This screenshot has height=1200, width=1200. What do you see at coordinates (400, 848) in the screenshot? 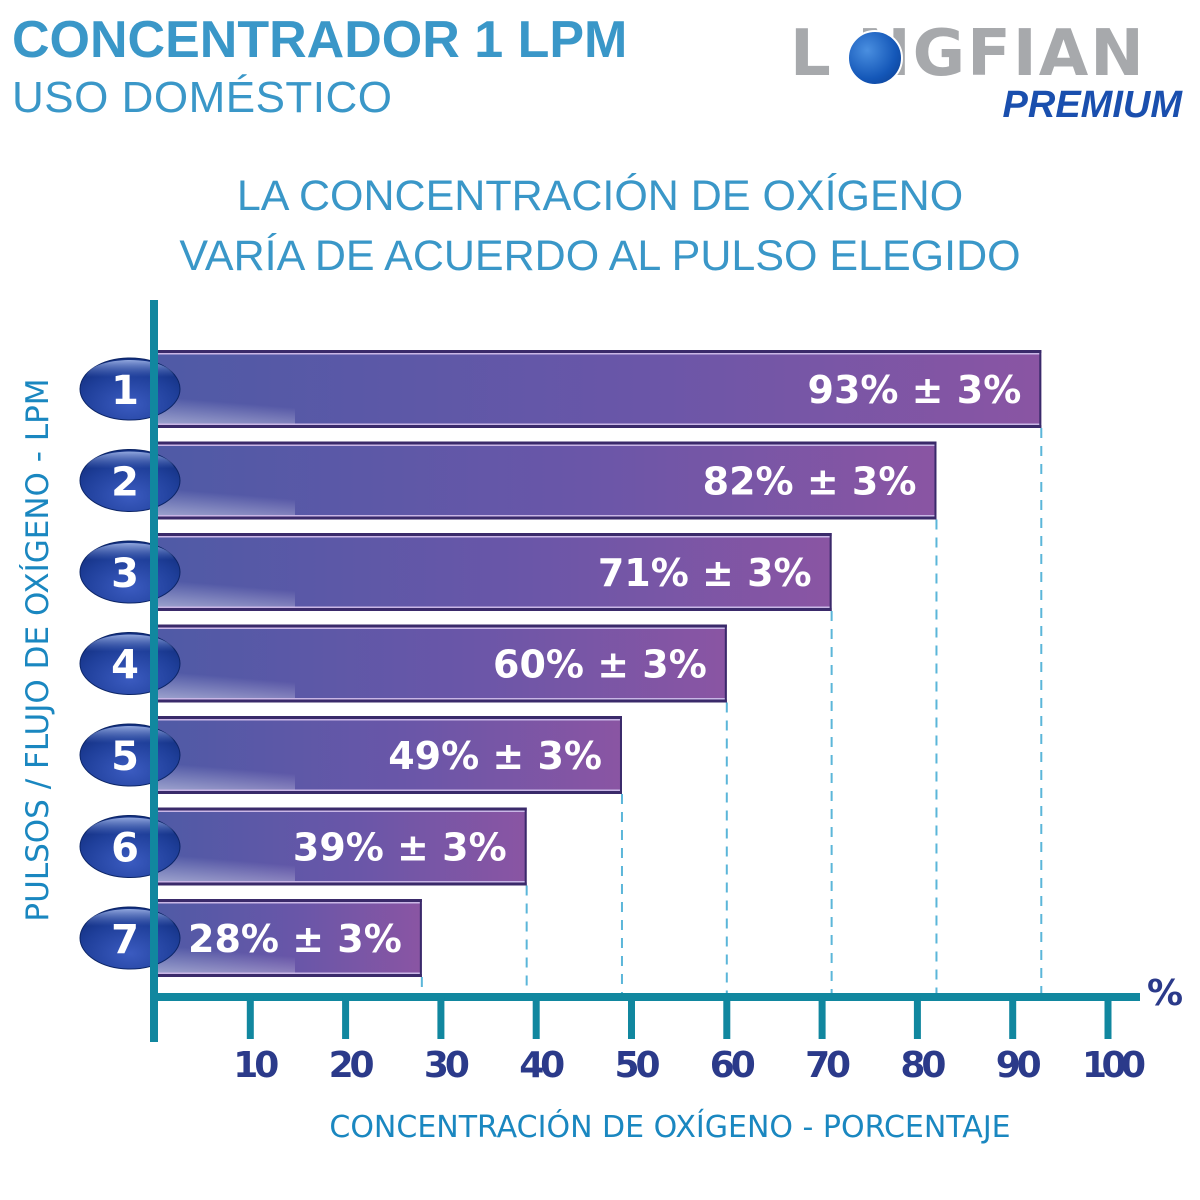
I see `bar-data-label: 39% ± 3%` at bounding box center [400, 848].